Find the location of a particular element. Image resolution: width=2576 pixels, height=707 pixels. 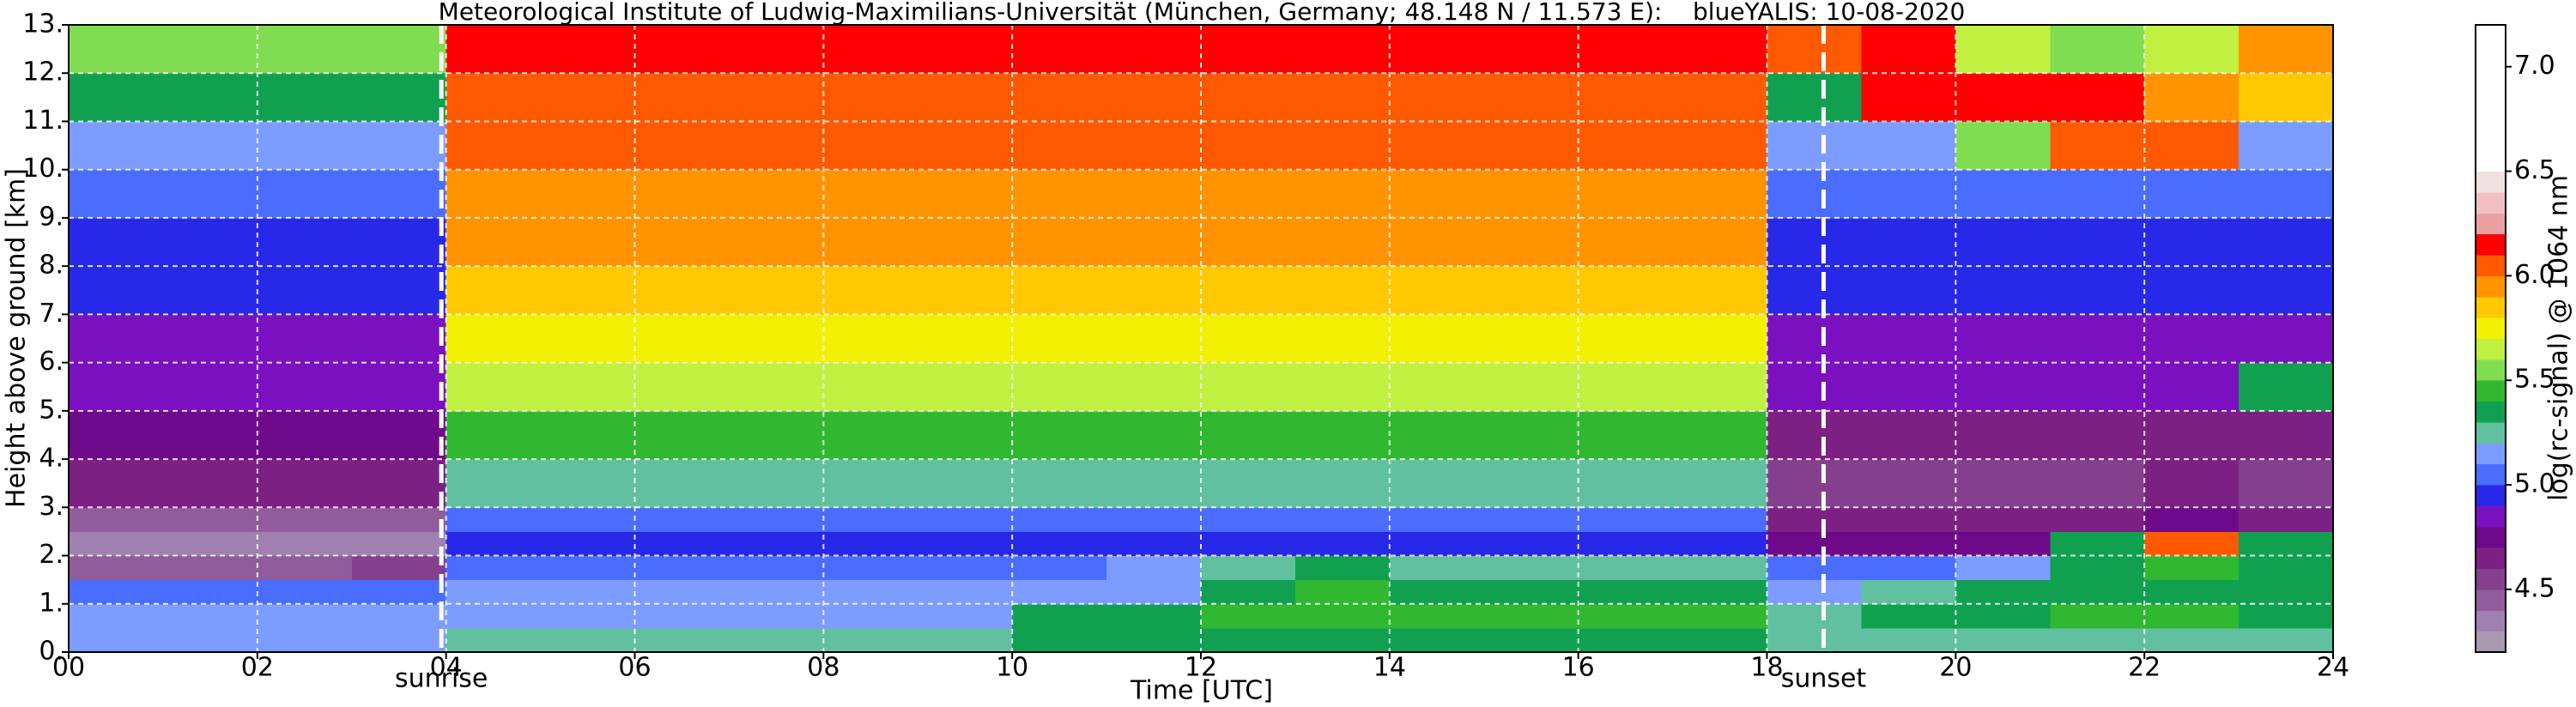

x-tick-label: 02 is located at coordinates (257, 668).